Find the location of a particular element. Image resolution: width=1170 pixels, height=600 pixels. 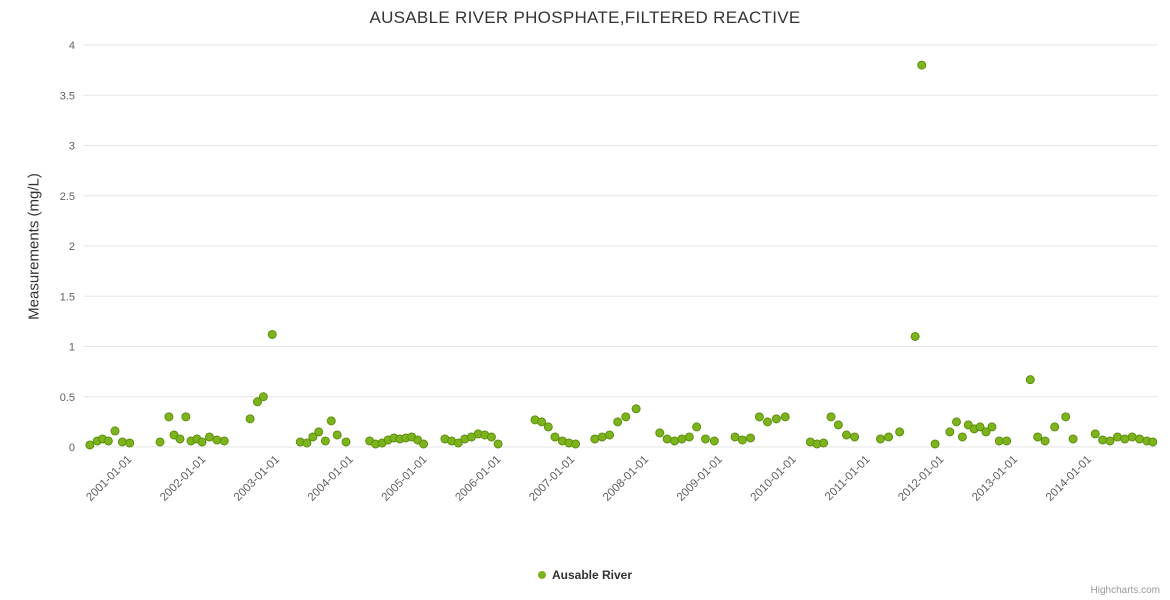

x-axis-label: 2005-01-01 is located at coordinates (405, 479).